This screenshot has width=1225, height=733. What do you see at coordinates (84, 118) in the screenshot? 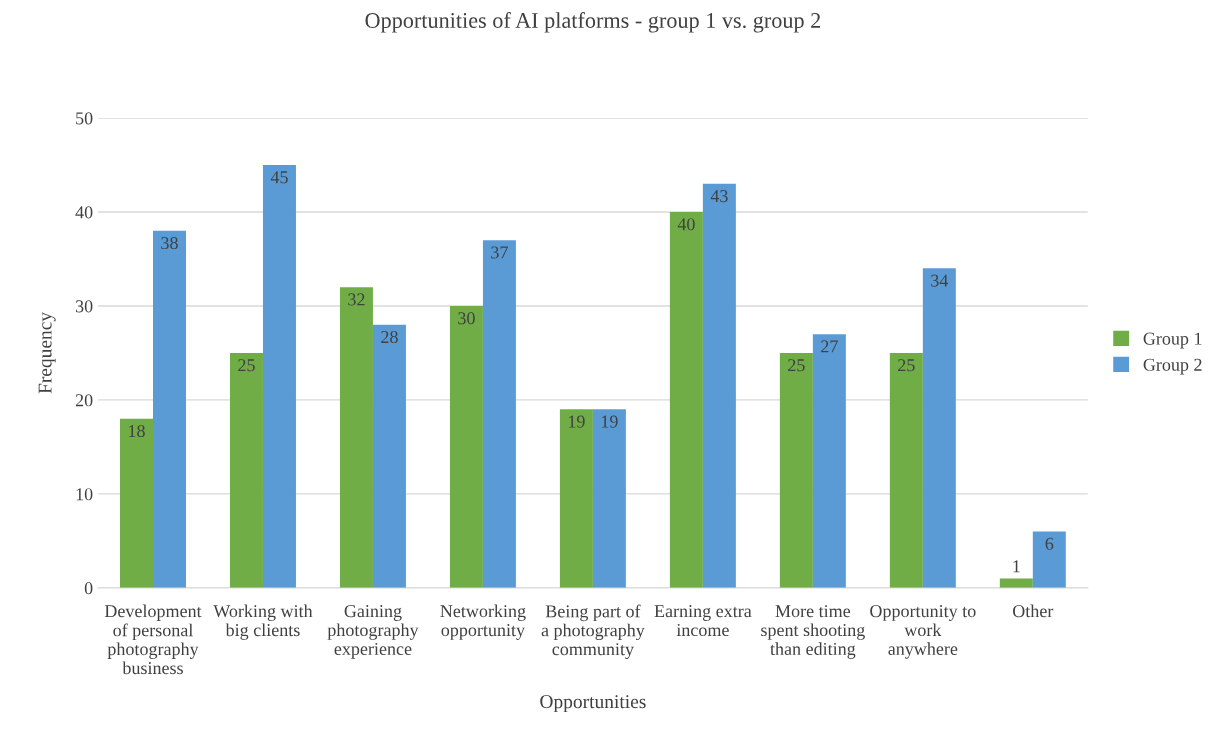
I see `y-tick-label: 50` at bounding box center [84, 118].